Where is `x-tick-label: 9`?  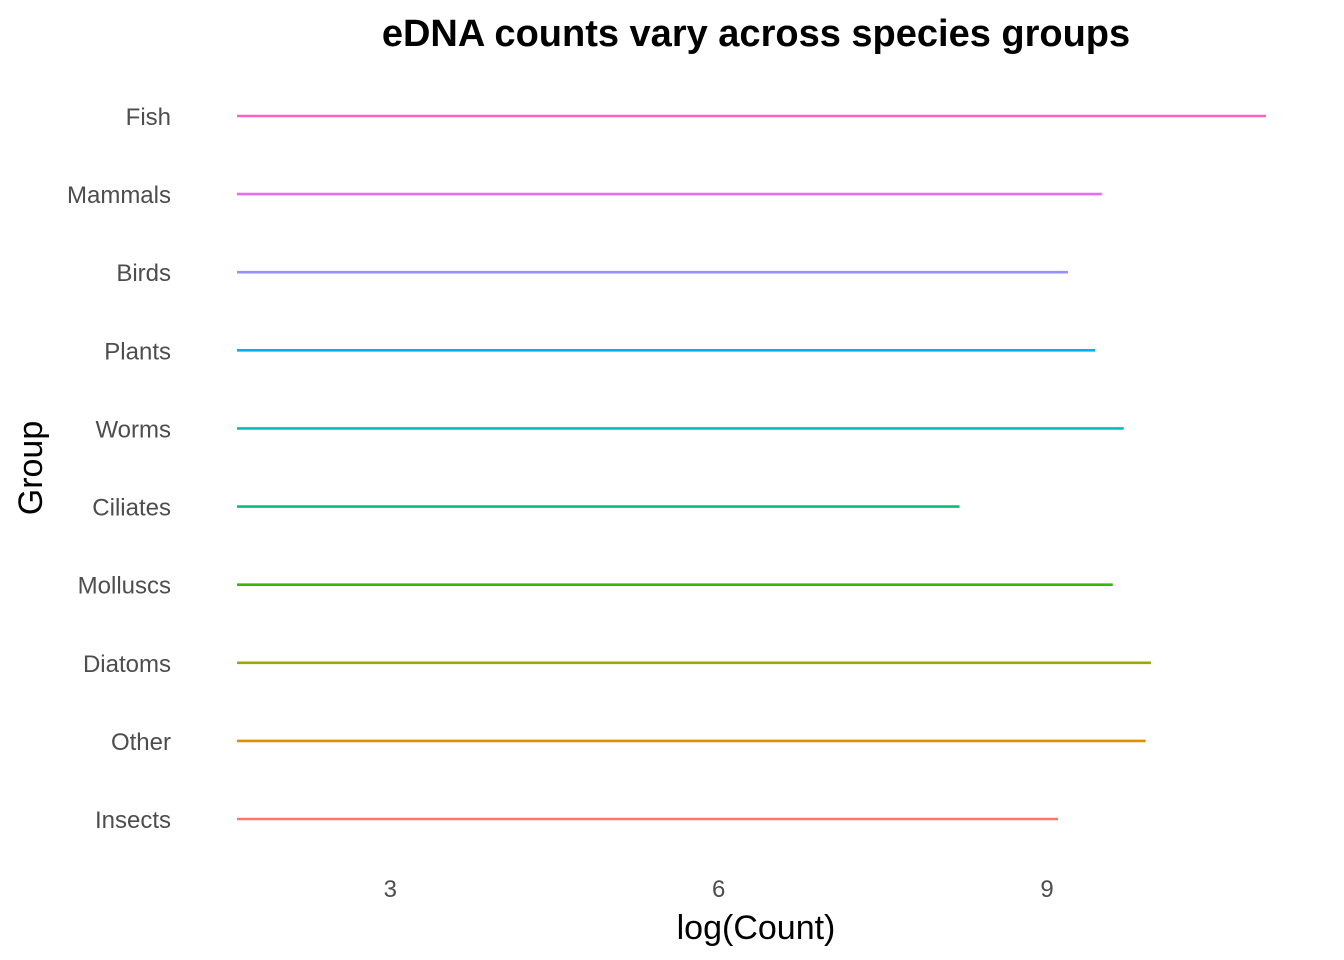 x-tick-label: 9 is located at coordinates (1046, 889).